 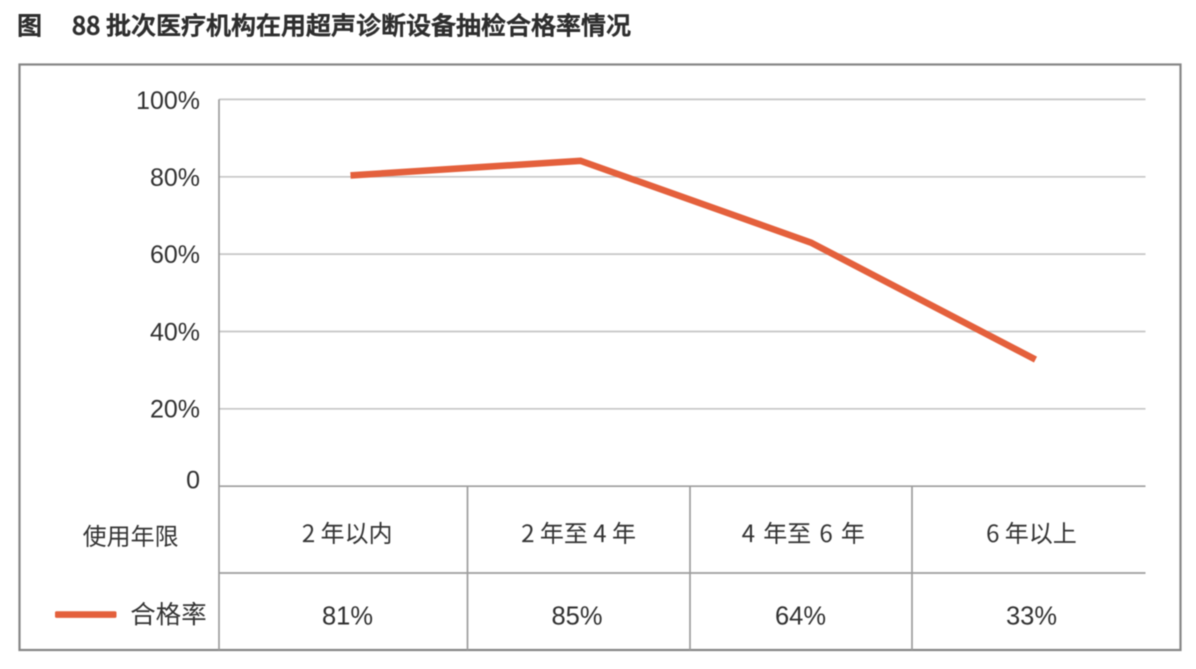 I want to click on svg-text: 0, so click(x=193, y=480).